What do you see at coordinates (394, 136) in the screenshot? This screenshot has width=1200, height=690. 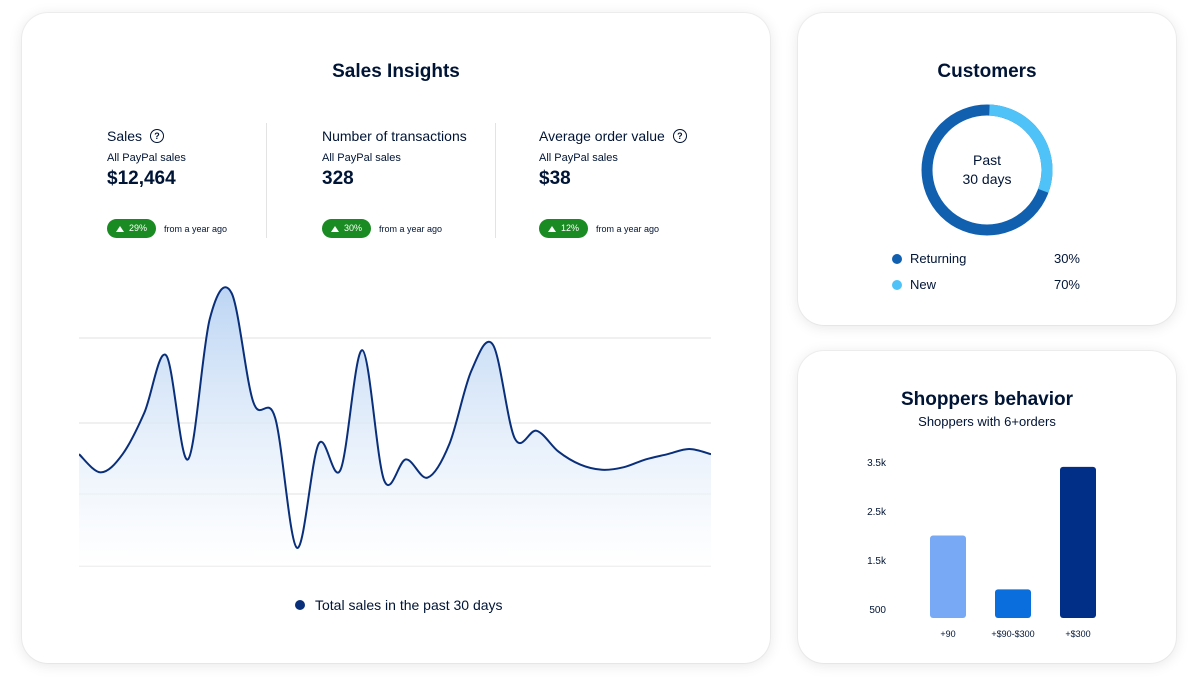 I see `metric-label: Number of transactions` at bounding box center [394, 136].